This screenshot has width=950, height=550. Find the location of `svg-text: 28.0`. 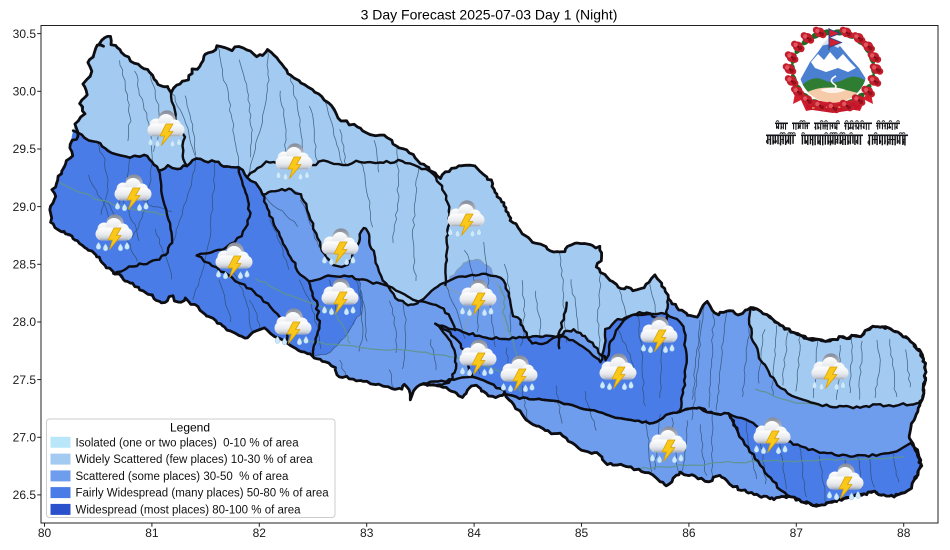

svg-text: 28.0 is located at coordinates (25, 322).